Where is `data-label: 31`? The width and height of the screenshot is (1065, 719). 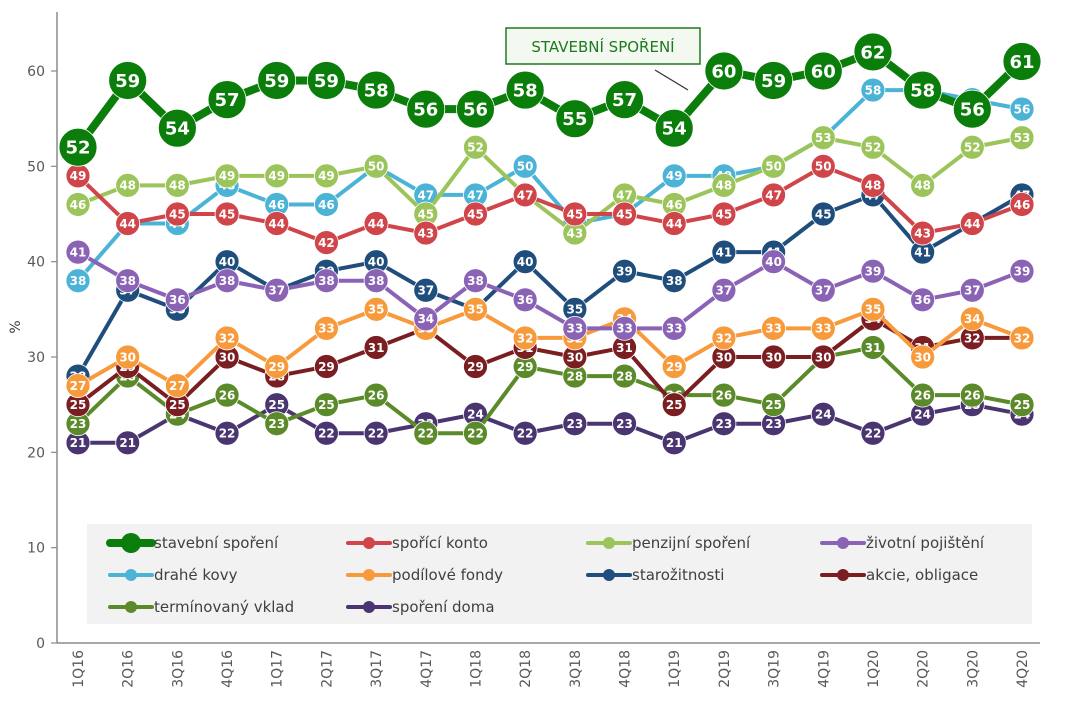
data-label: 31 is located at coordinates (873, 348).